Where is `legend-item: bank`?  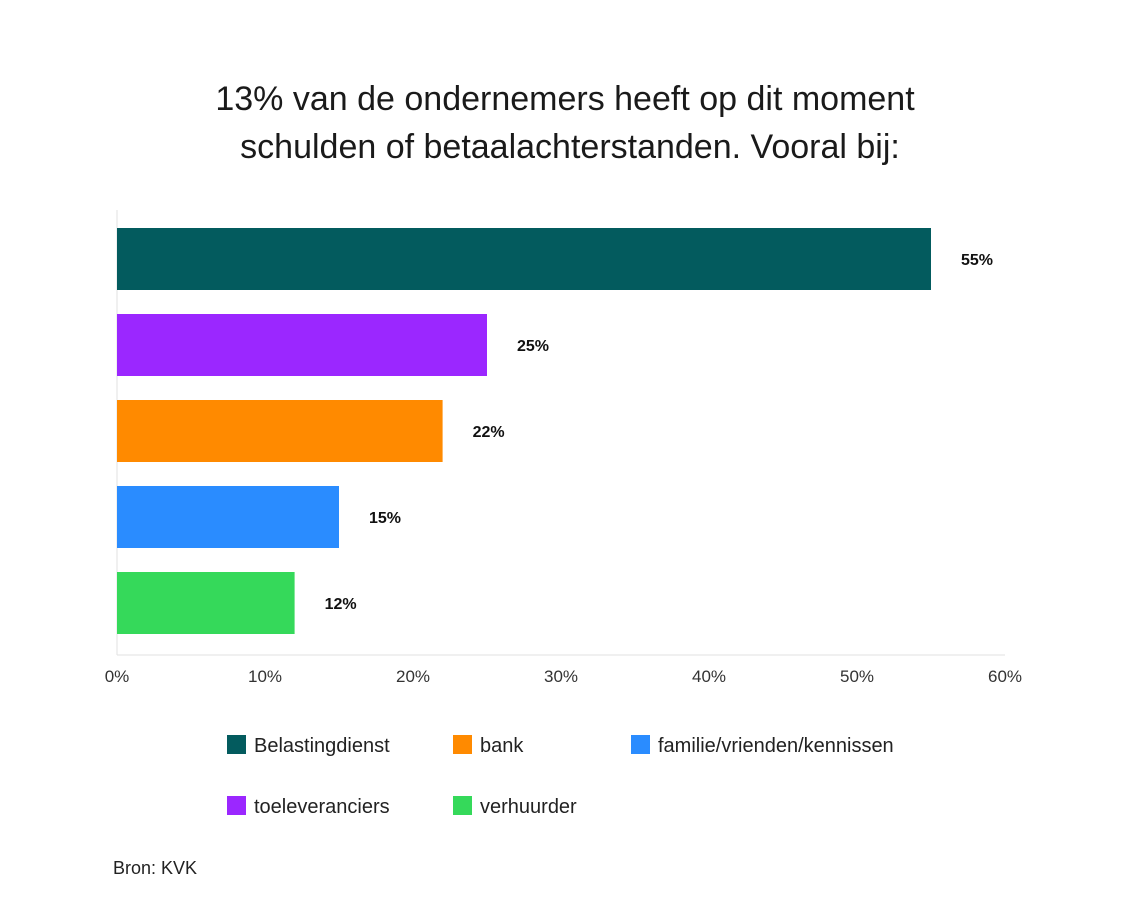 legend-item: bank is located at coordinates (488, 746).